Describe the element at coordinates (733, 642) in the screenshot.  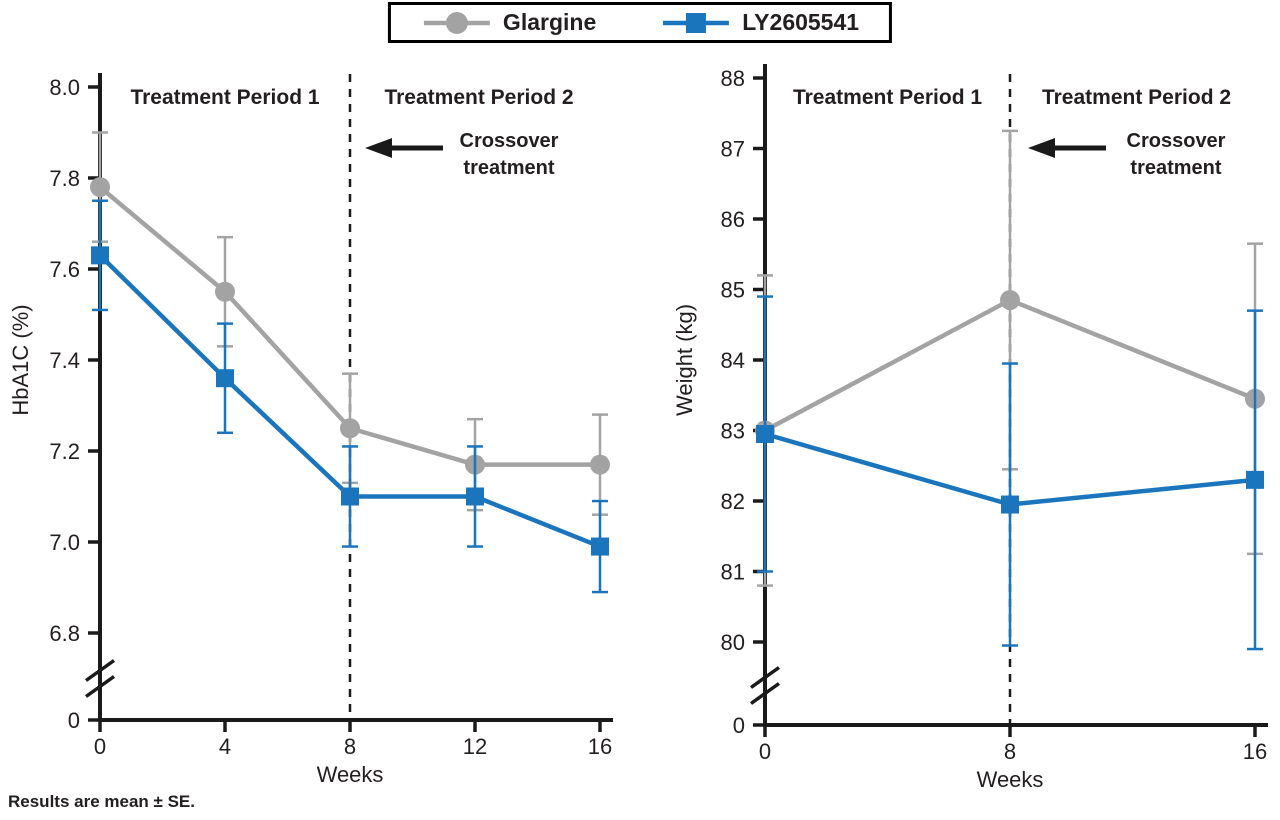
I see `y-tick-label: 80` at that location.